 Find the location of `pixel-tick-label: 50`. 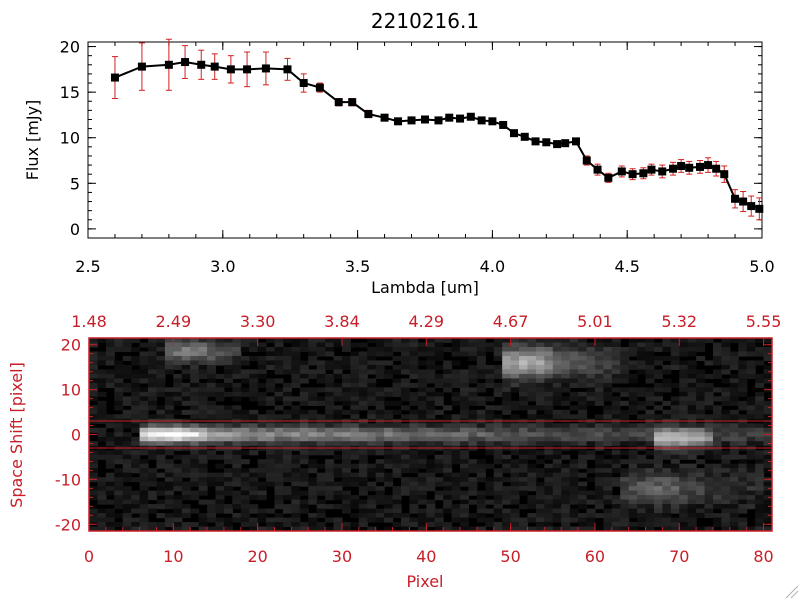

pixel-tick-label: 50 is located at coordinates (510, 556).